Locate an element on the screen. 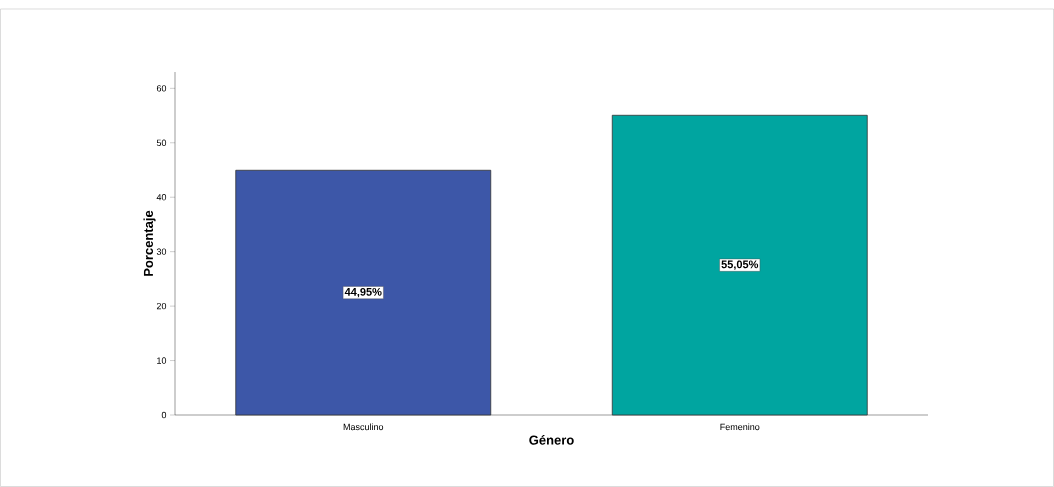 Image resolution: width=1054 pixels, height=487 pixels. x-axis-title: Género is located at coordinates (551, 440).